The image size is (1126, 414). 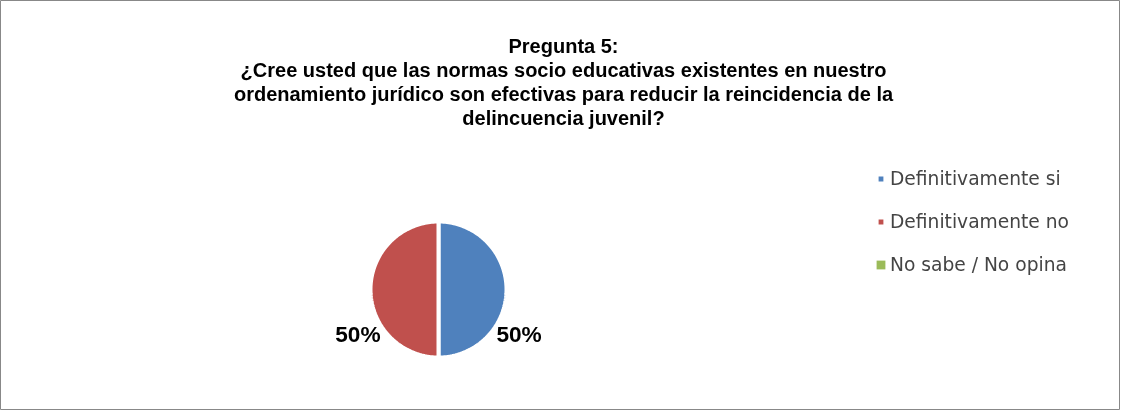 What do you see at coordinates (563, 45) in the screenshot?
I see `chart-title: Pregunta 5:` at bounding box center [563, 45].